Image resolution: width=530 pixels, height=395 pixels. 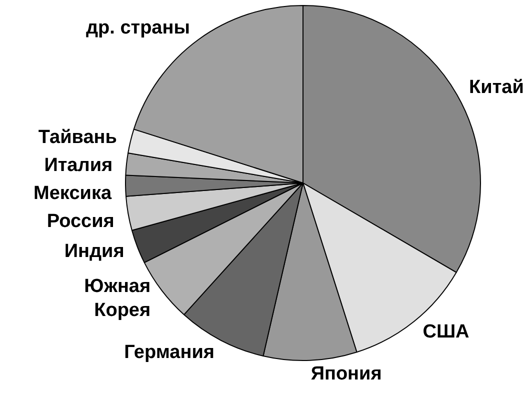 I want to click on slice-label: др. страны, so click(x=138, y=28).